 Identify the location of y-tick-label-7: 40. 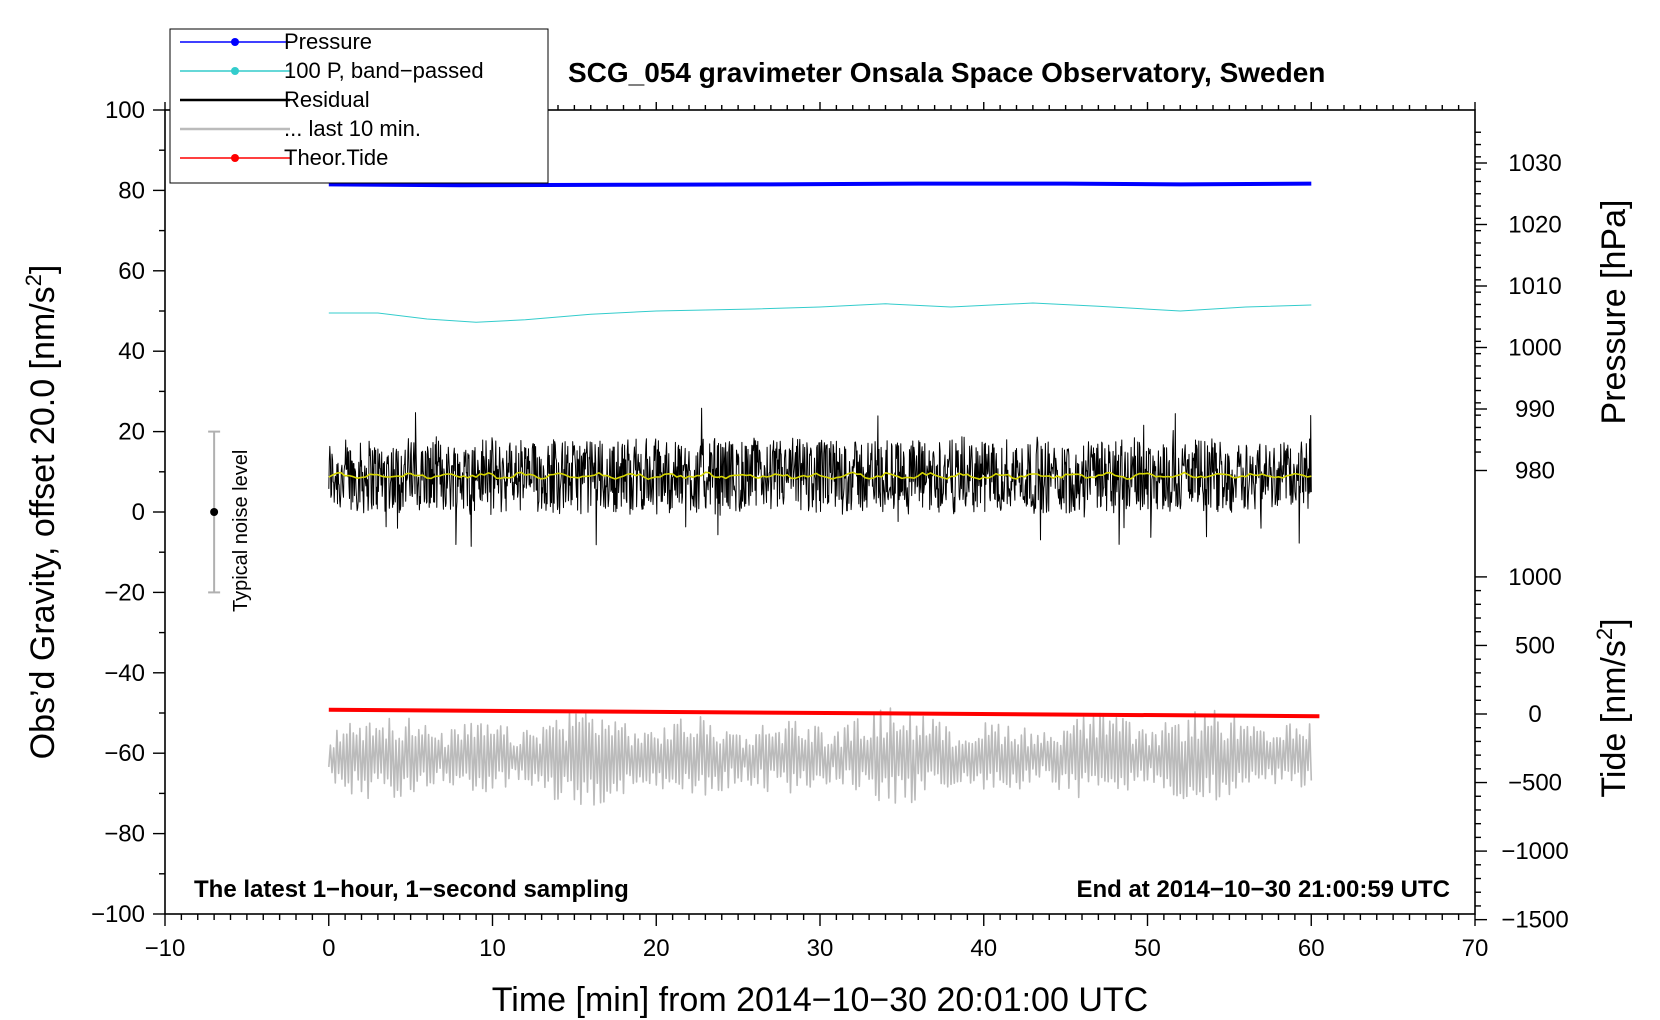
(131, 351).